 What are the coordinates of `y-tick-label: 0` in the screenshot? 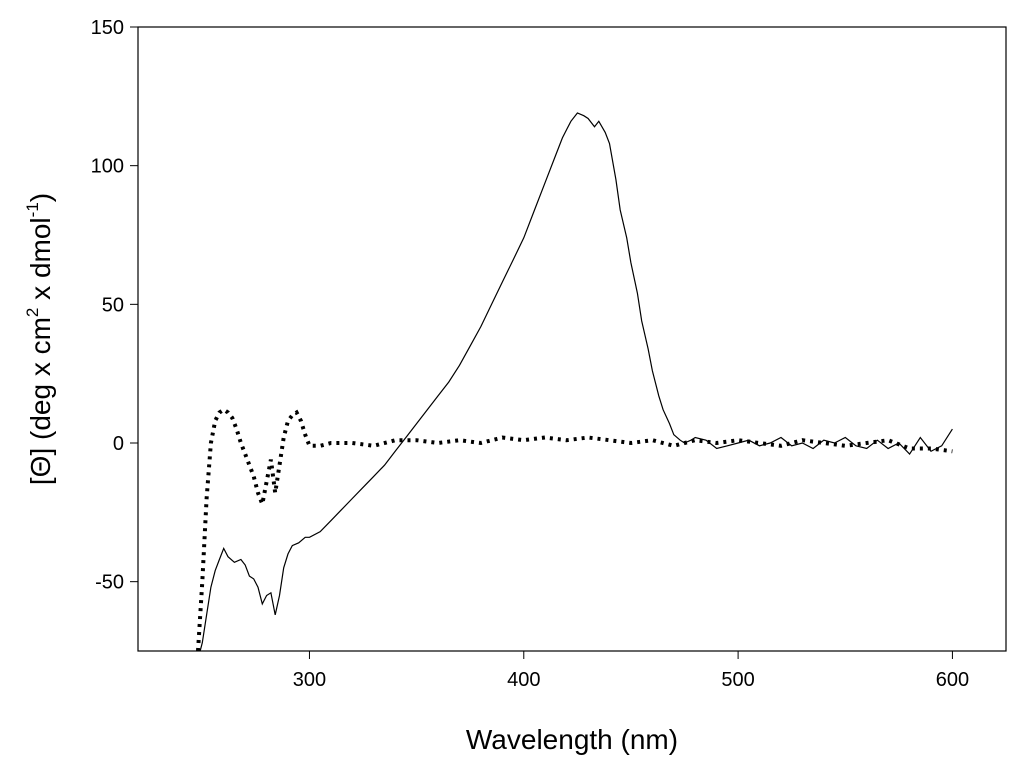 It's located at (118, 444).